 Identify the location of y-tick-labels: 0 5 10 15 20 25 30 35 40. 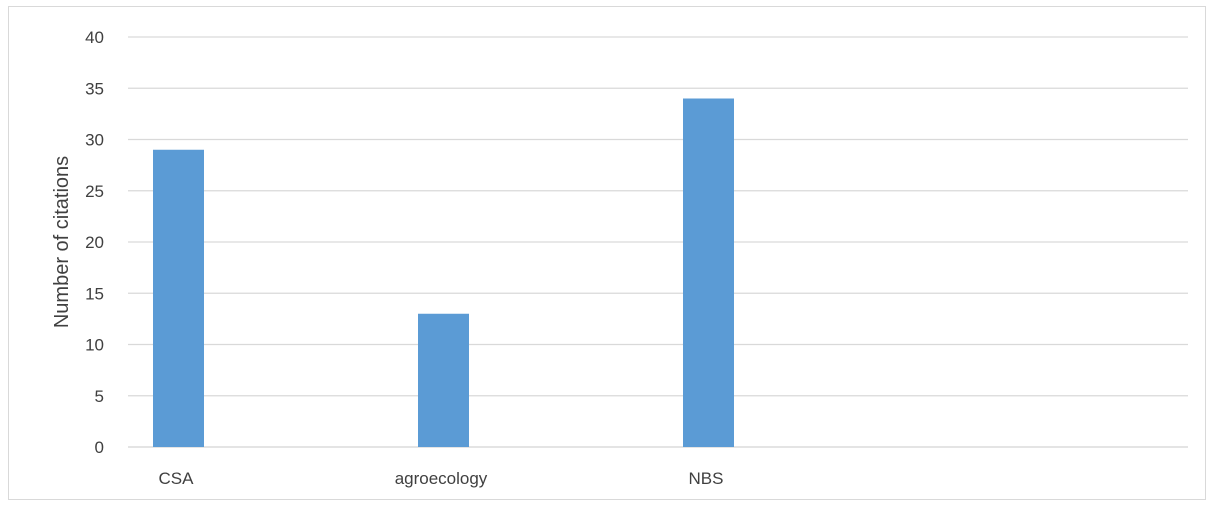
(94, 242).